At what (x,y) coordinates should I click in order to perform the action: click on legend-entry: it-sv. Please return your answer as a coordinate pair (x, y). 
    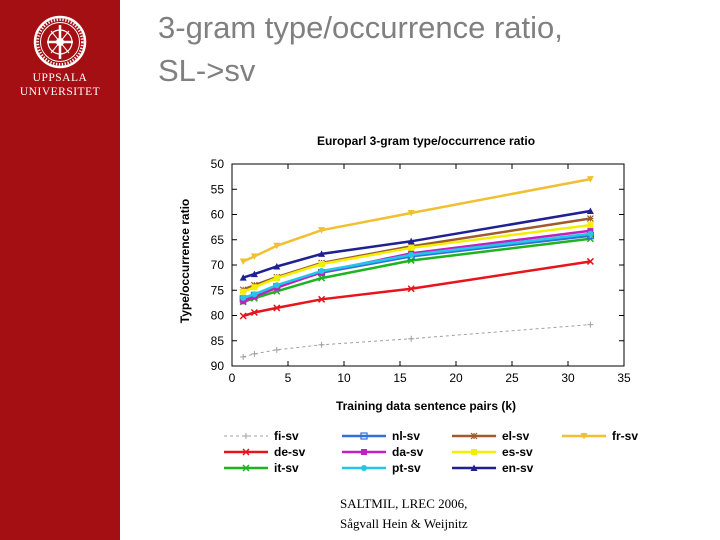
    Looking at the image, I should click on (261, 468).